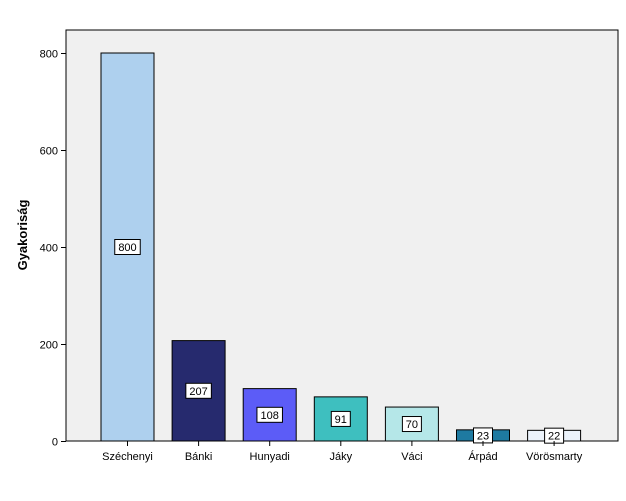  Describe the element at coordinates (270, 457) in the screenshot. I see `x-tick-label: Hunyadi` at that location.